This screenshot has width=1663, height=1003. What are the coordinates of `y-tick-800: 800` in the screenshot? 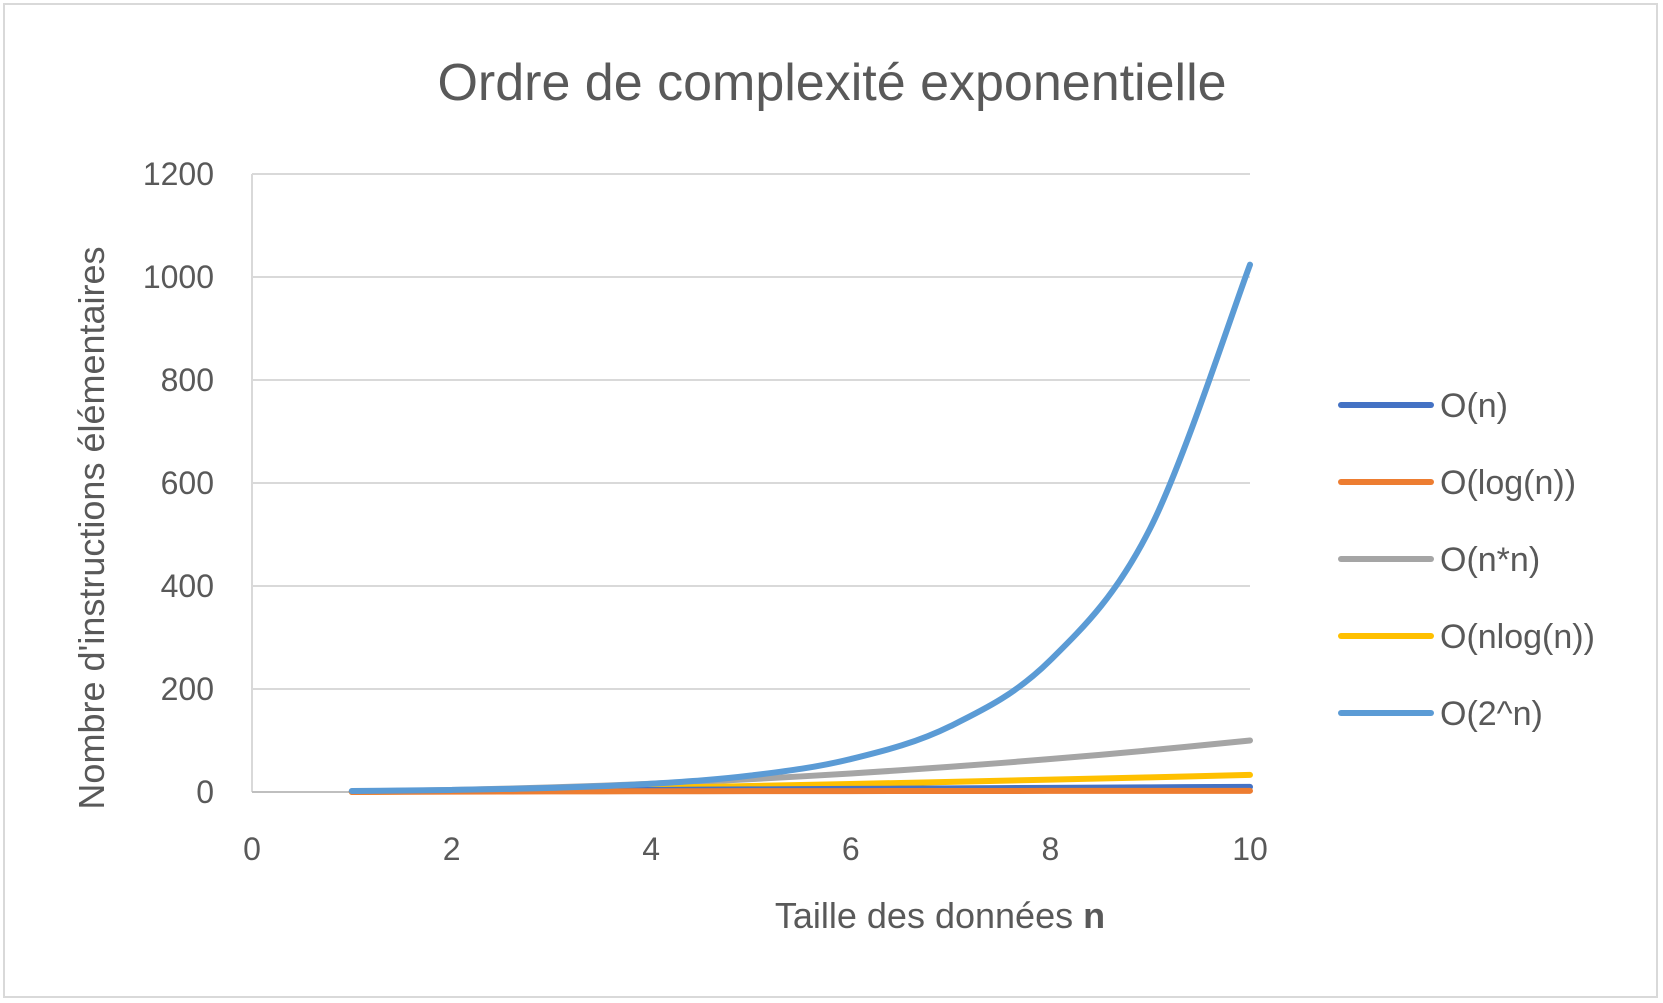 It's located at (187, 380).